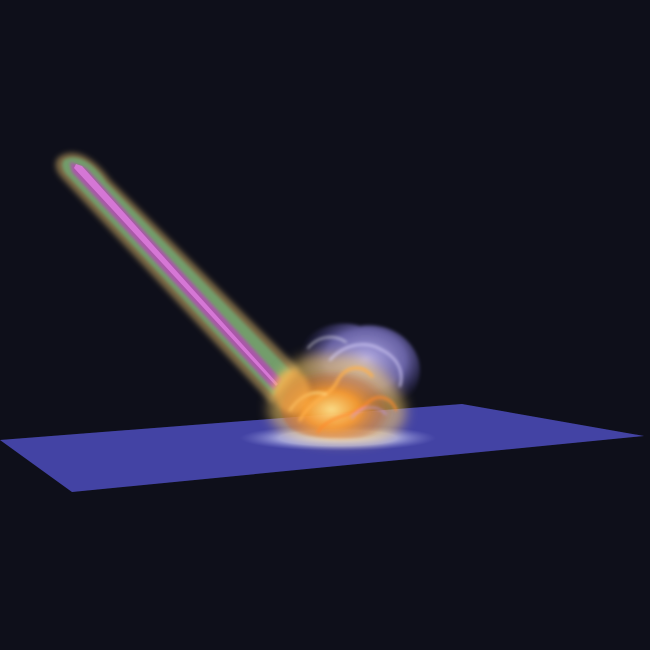  Describe the element at coordinates (292, 392) in the screenshot. I see `junction-glow` at that location.